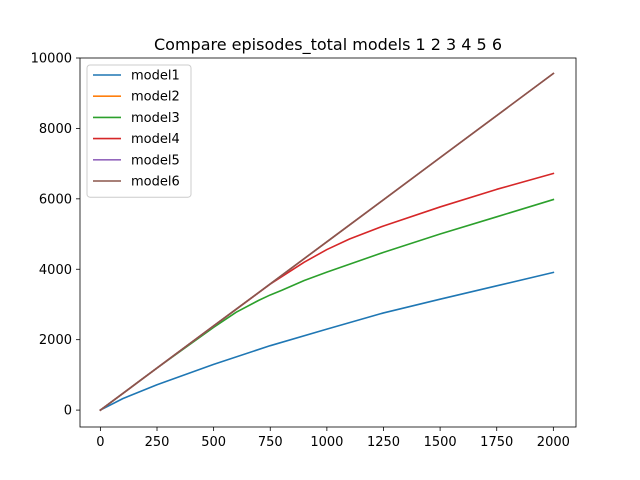  What do you see at coordinates (155, 76) in the screenshot?
I see `legend-label: model1` at bounding box center [155, 76].